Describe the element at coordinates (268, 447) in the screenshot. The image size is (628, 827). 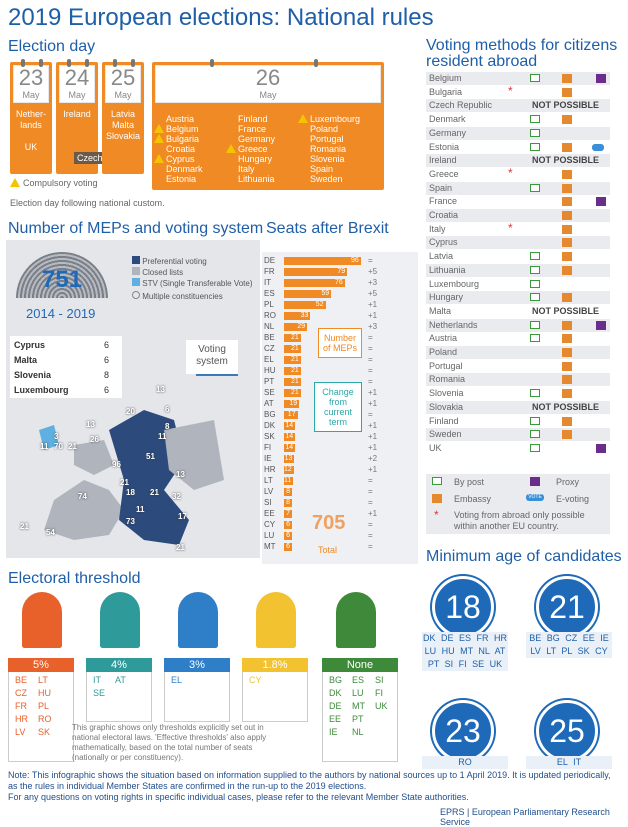
I see `seat-country: FI` at that location.